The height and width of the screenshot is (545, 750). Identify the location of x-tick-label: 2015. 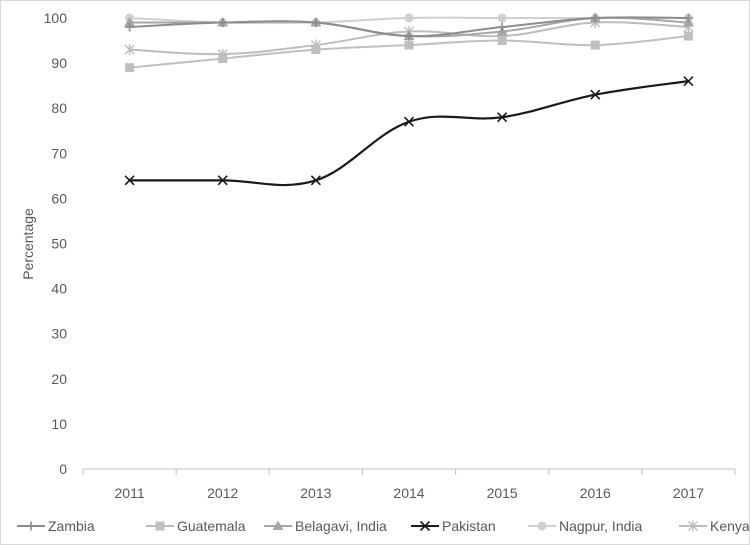
(502, 493).